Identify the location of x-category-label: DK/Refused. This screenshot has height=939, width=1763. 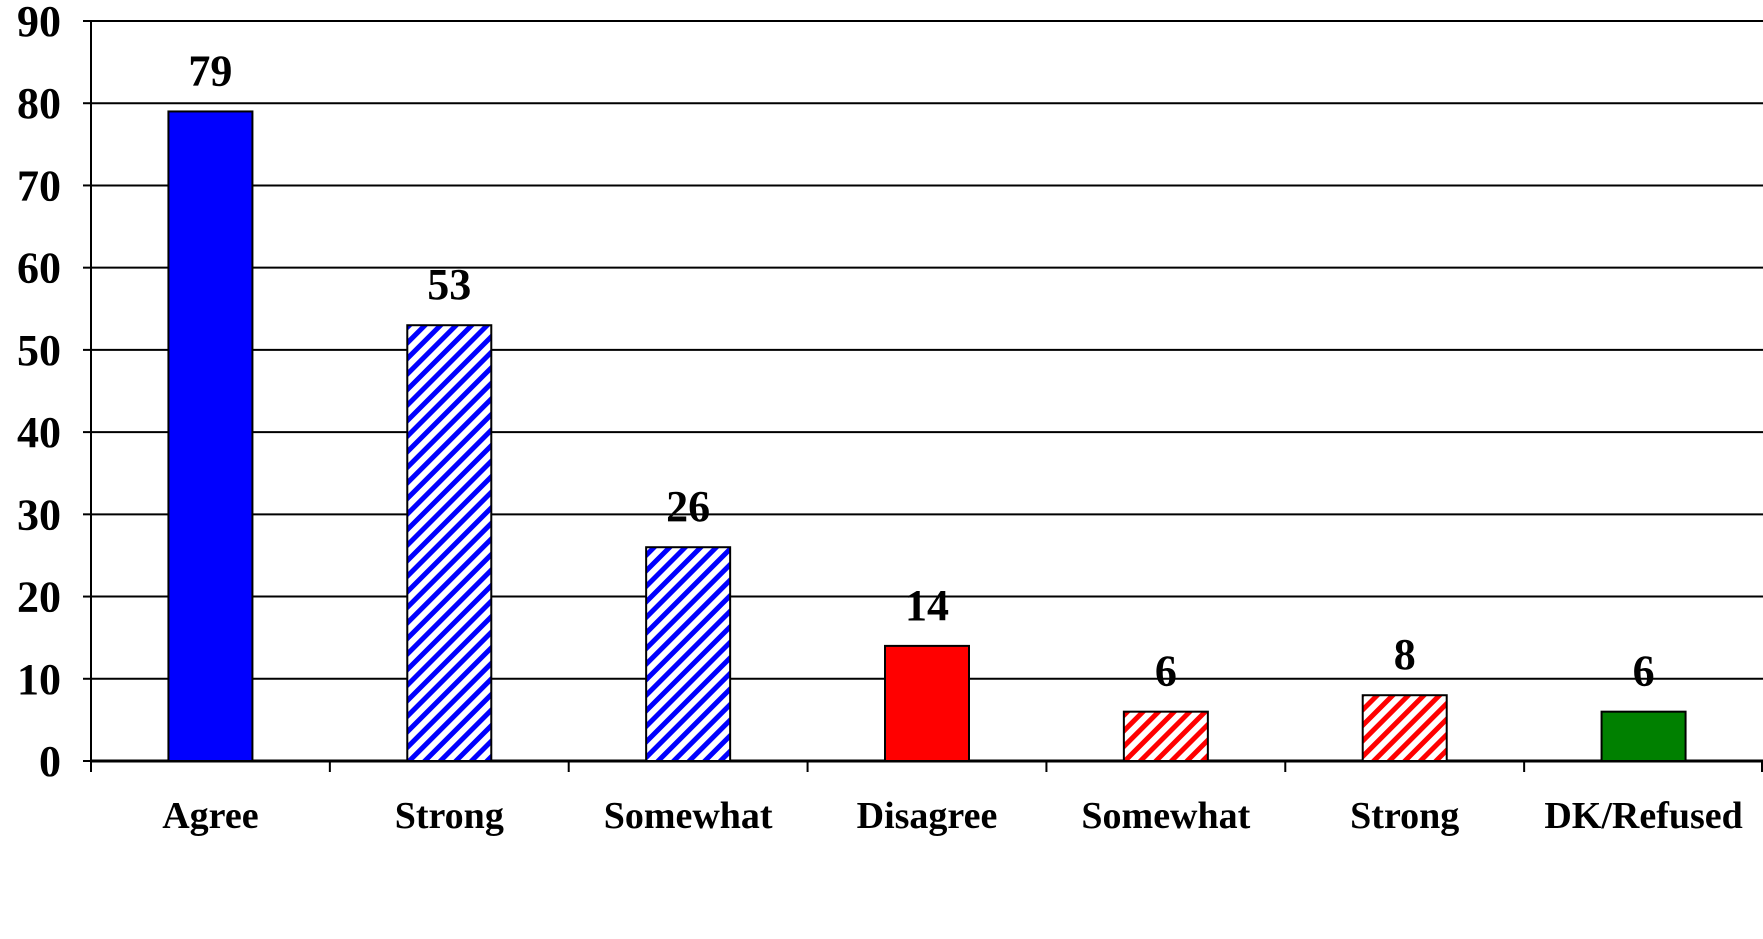
(1643, 816).